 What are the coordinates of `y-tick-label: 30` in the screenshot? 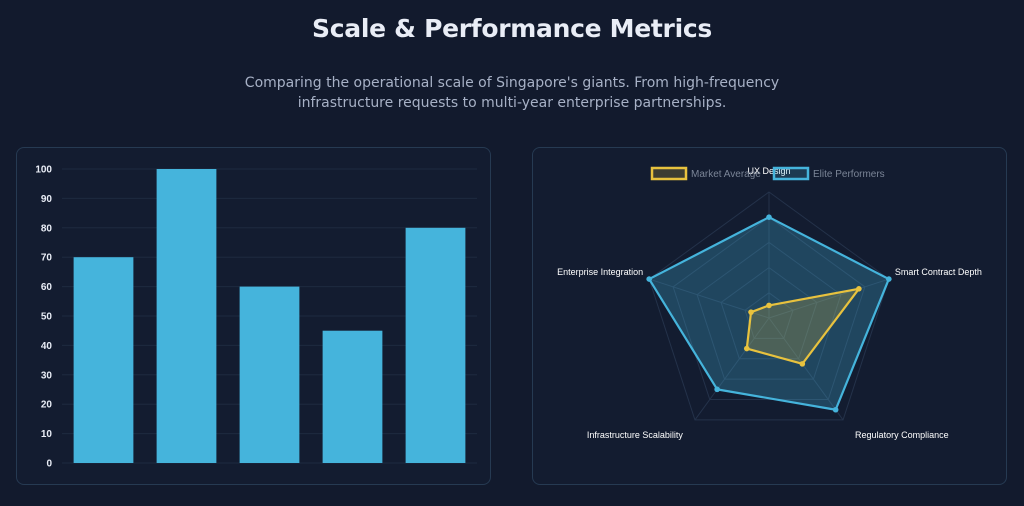 It's located at (47, 375).